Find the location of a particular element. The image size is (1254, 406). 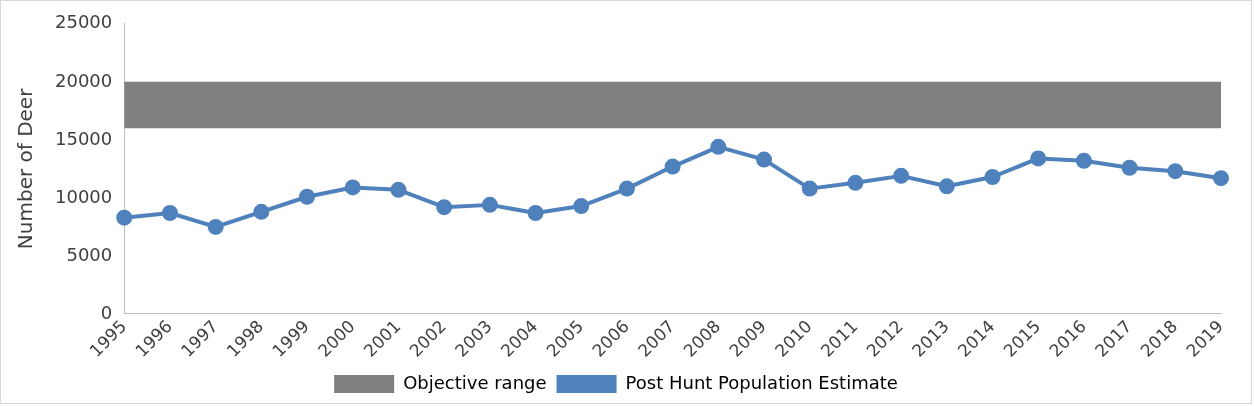

y-tick-label: 20000 is located at coordinates (84, 80).